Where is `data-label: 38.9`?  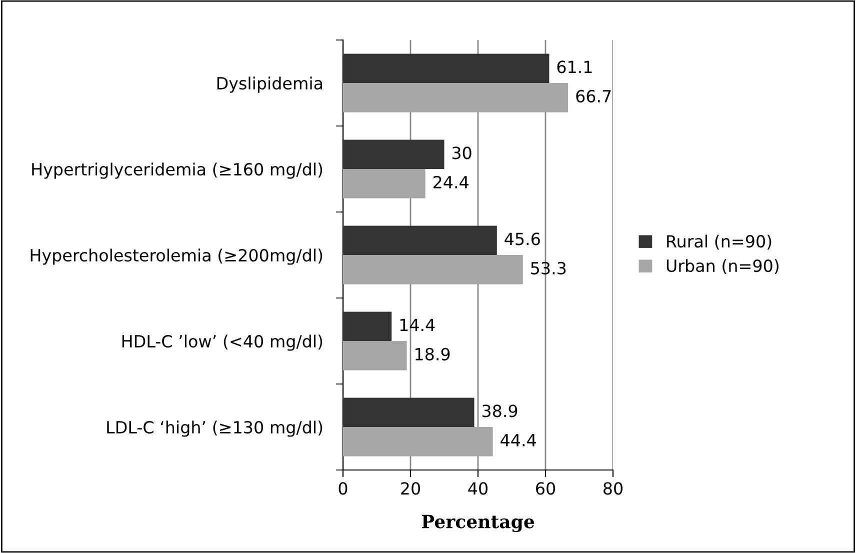
data-label: 38.9 is located at coordinates (500, 411).